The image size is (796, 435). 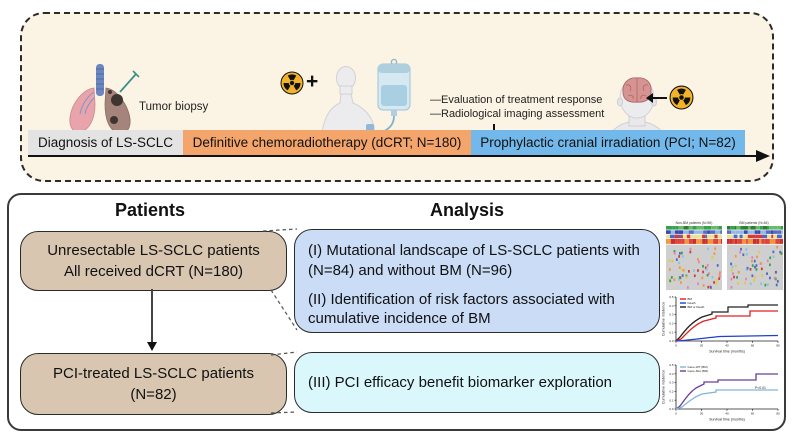 What do you see at coordinates (153, 250) in the screenshot?
I see `patient-box-line: Unresectable LS-SCLC patients` at bounding box center [153, 250].